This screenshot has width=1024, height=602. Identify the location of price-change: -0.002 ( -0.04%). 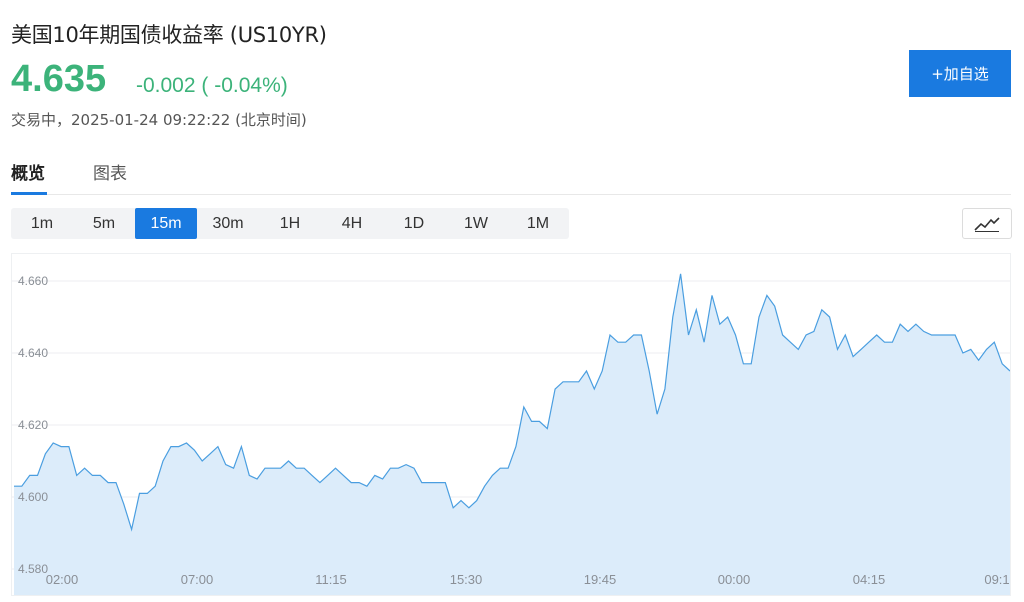
(212, 85).